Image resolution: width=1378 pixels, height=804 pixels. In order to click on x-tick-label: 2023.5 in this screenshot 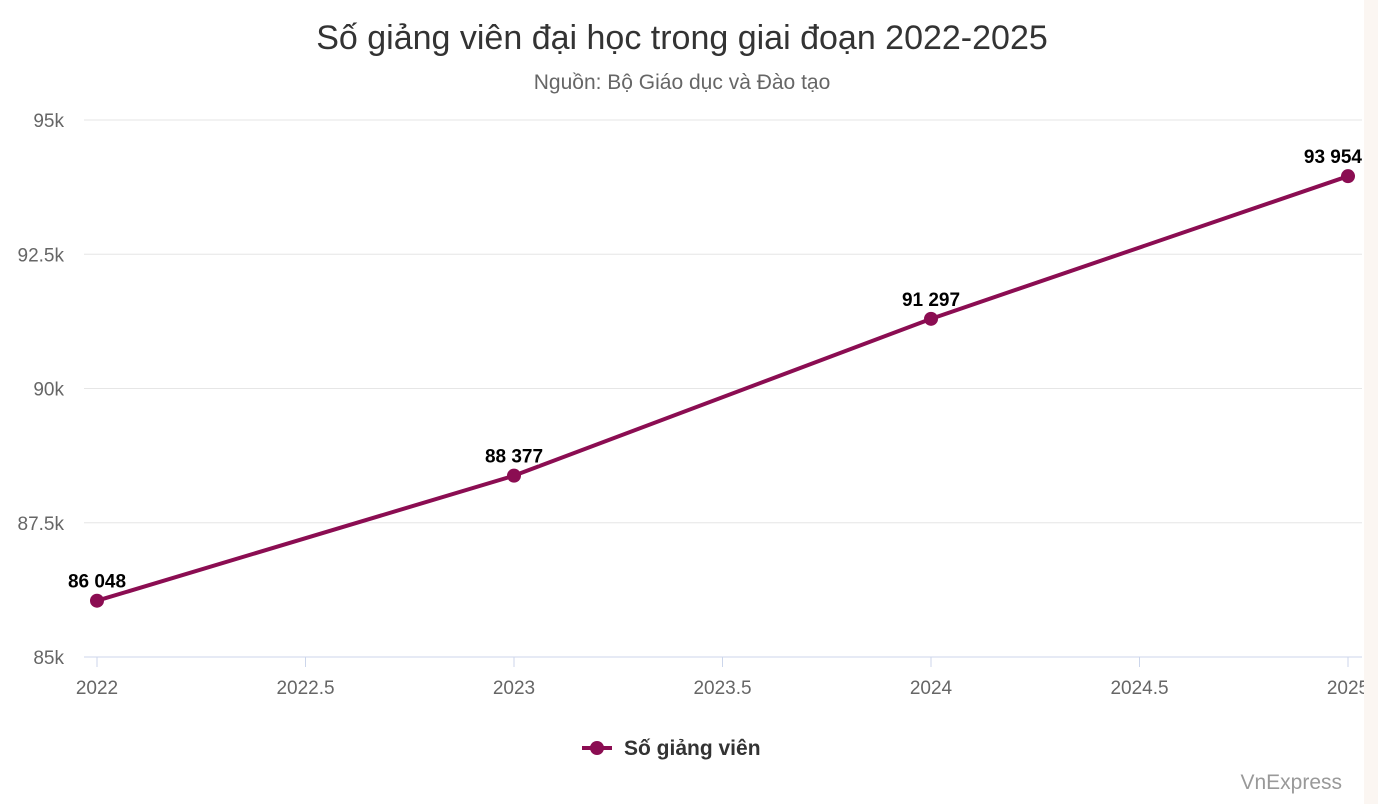, I will do `click(722, 688)`.